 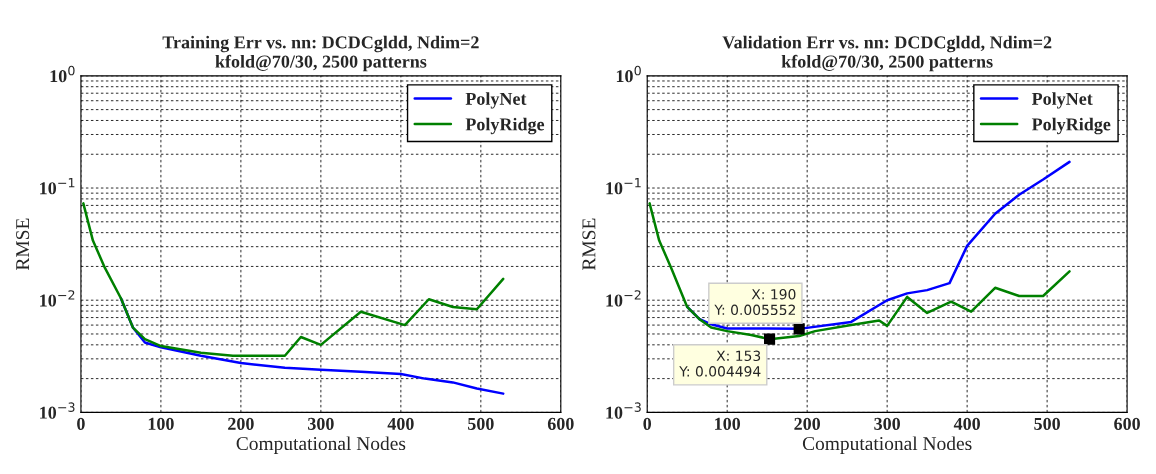 I want to click on chart-title: Validation Err vs. nn: DCDCgldd, Ndim=2 kfold@70/30, 2500 patterns, so click(x=887, y=53).